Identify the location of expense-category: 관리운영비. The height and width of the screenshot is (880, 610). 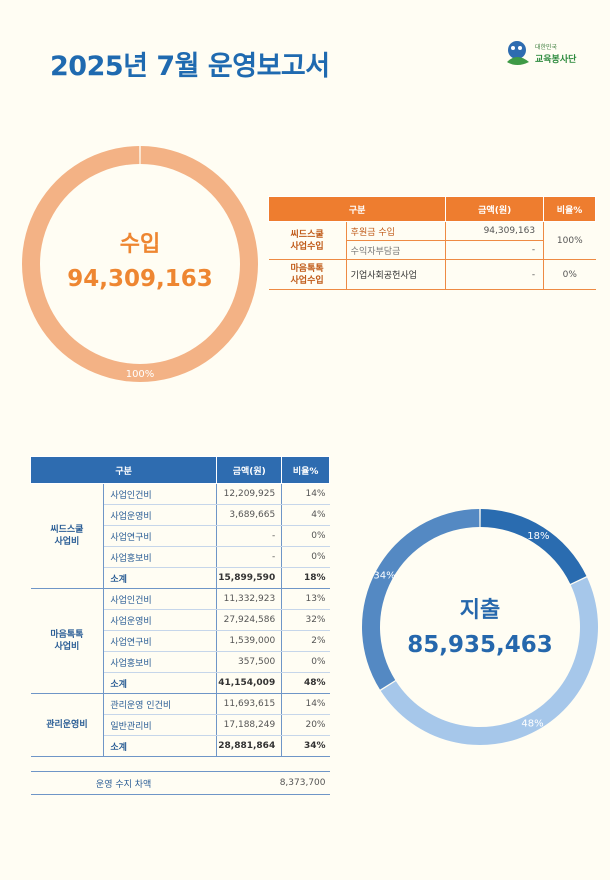
(67, 725).